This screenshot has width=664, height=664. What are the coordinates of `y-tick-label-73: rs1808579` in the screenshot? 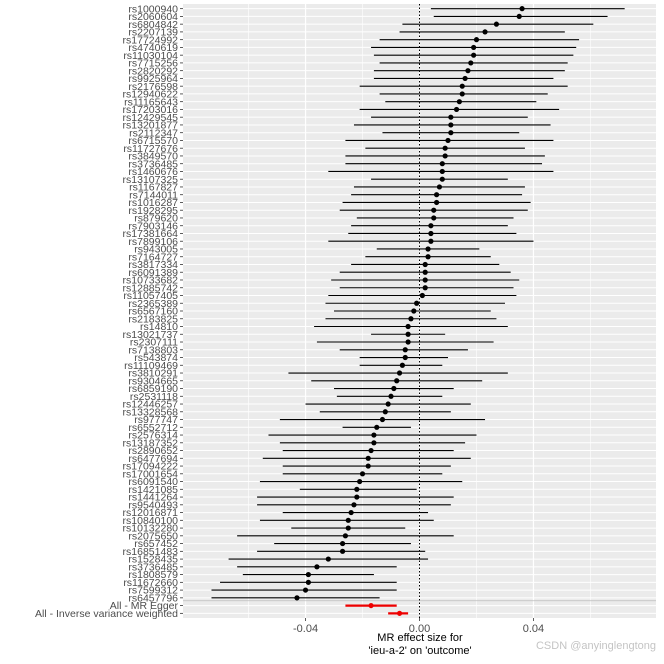 It's located at (153, 575).